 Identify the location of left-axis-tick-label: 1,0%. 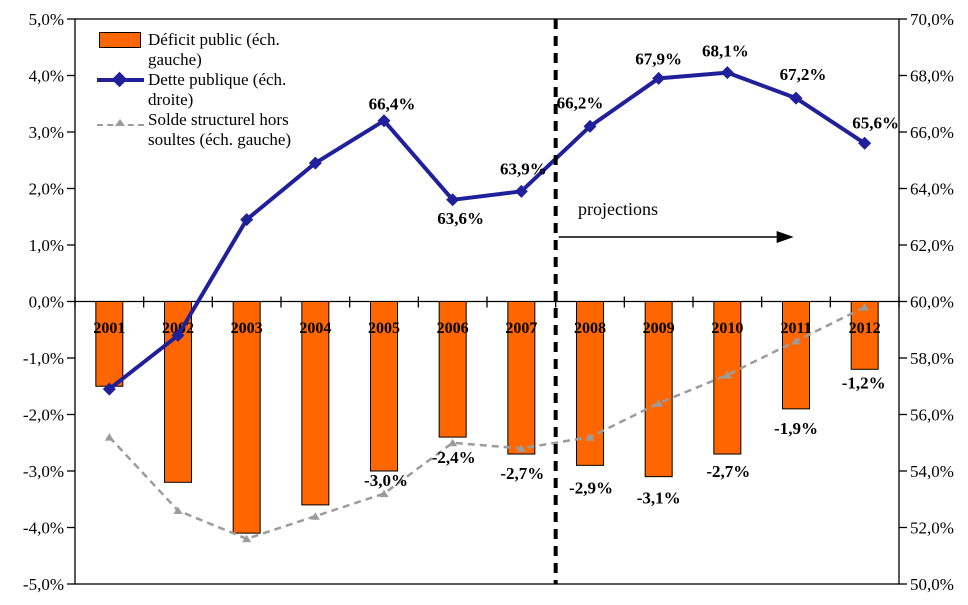
(46, 245).